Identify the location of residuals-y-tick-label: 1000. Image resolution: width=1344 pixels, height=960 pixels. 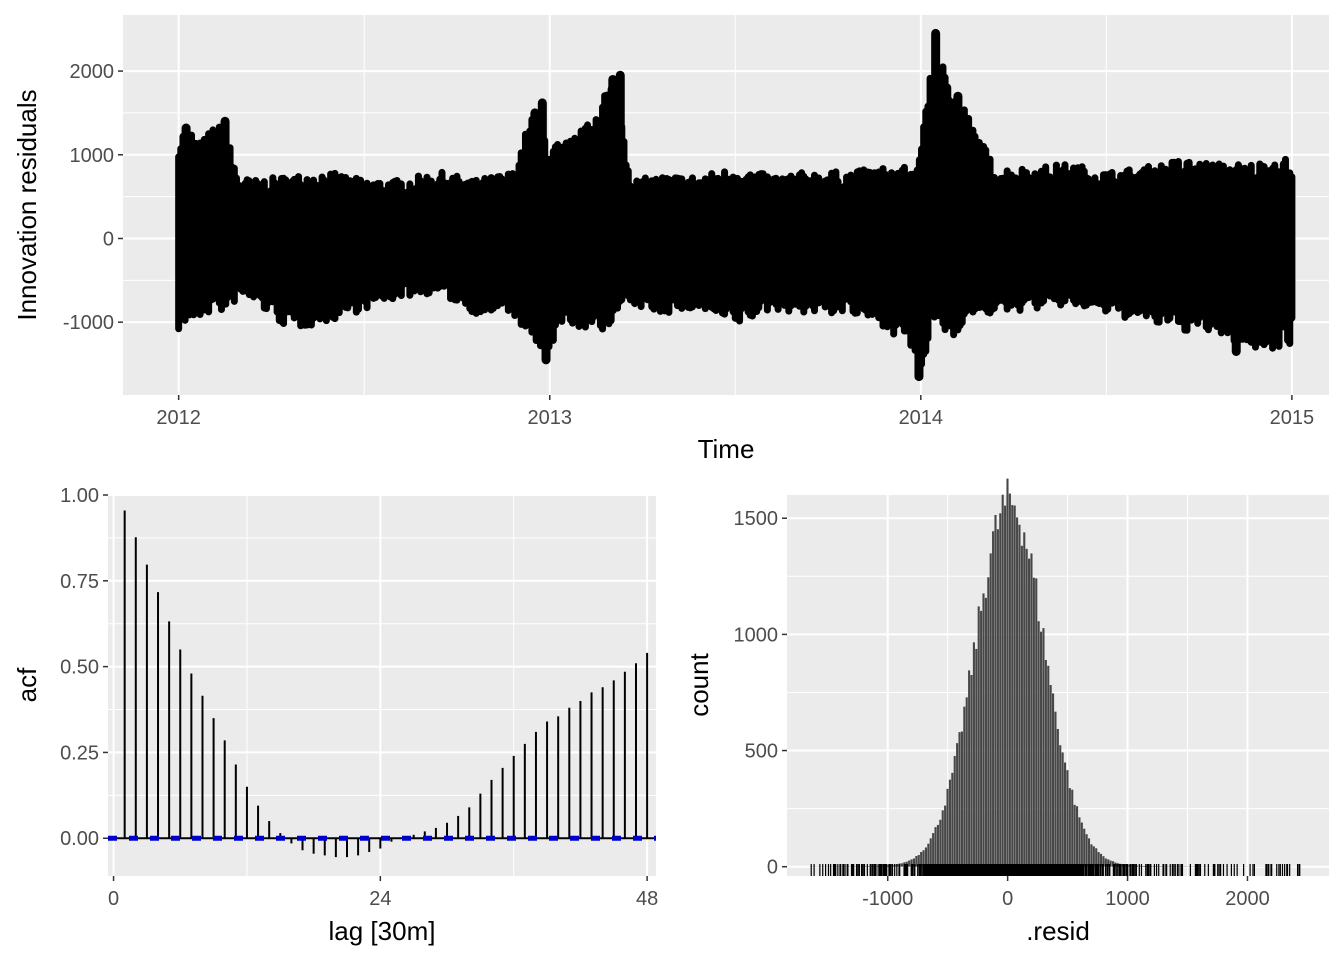
(92, 156).